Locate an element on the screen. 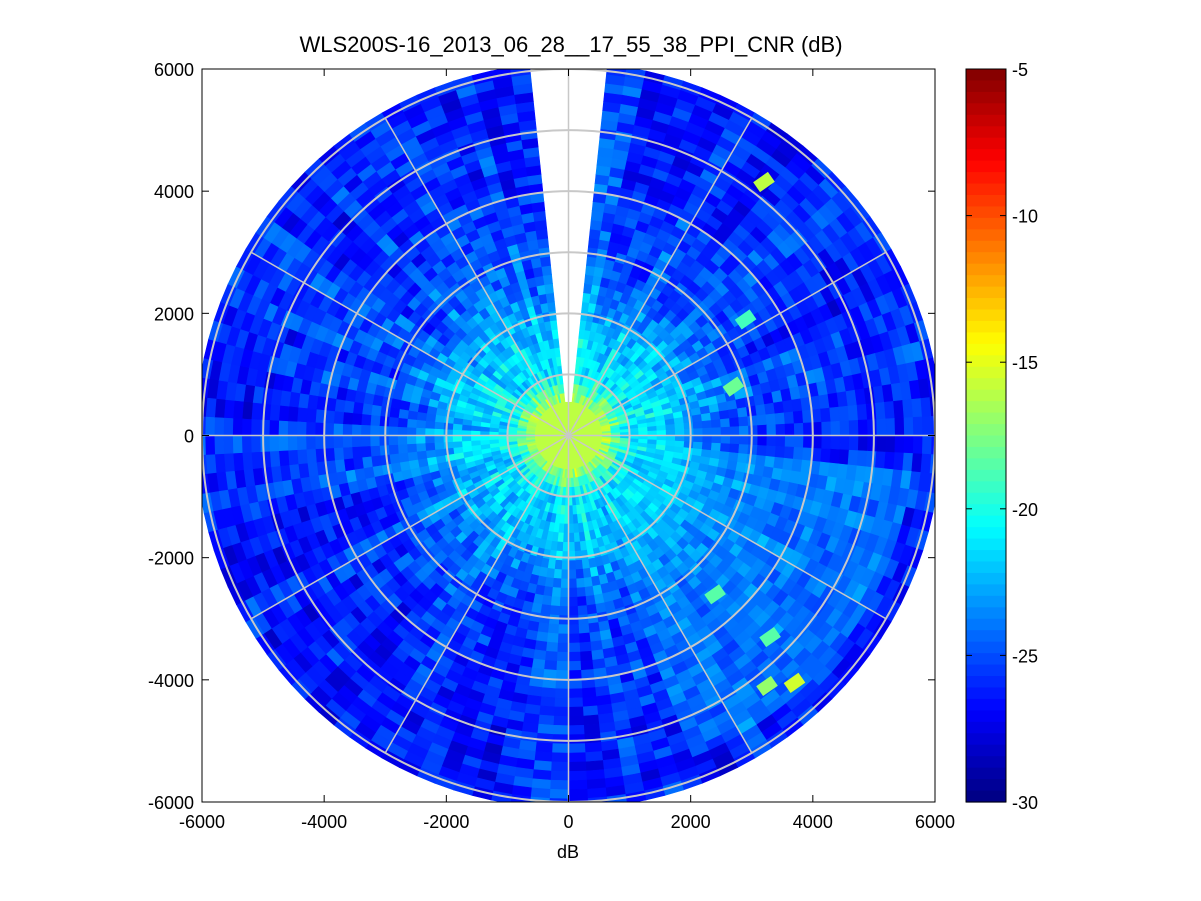 The image size is (1201, 901). x-tick-label: 4000 is located at coordinates (813, 822).